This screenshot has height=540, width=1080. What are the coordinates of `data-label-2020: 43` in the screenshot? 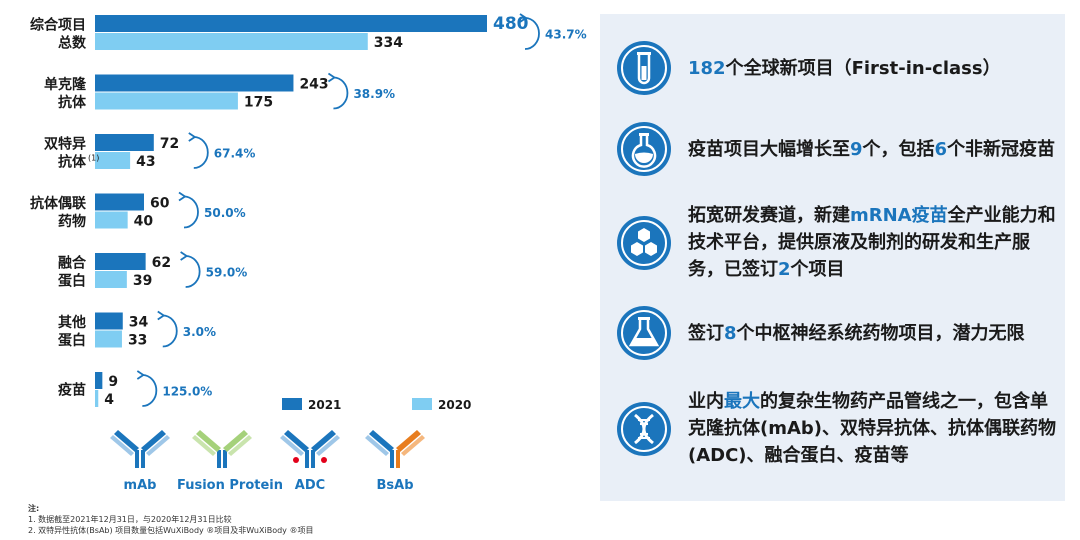 It's located at (145, 162).